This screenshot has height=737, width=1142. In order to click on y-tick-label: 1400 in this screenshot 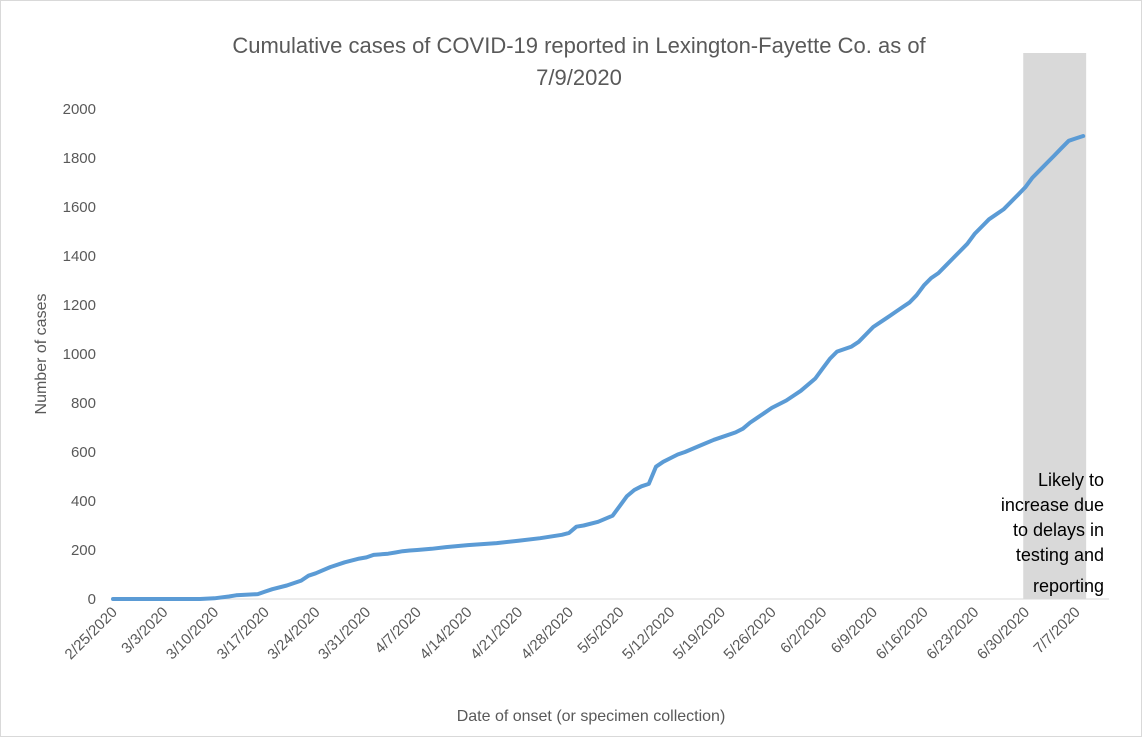, I will do `click(79, 256)`.